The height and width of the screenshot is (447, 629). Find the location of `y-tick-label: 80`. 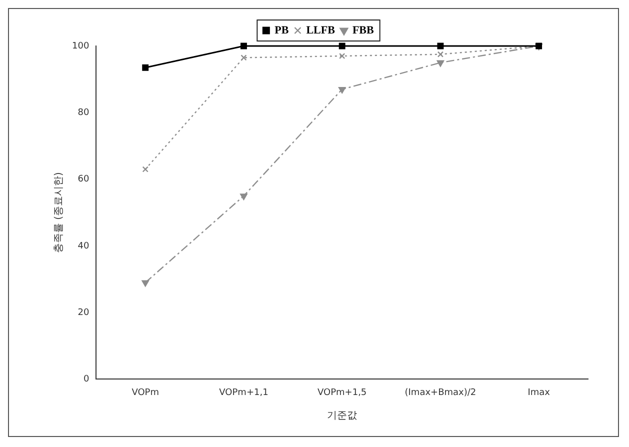

y-tick-label: 80 is located at coordinates (84, 113).